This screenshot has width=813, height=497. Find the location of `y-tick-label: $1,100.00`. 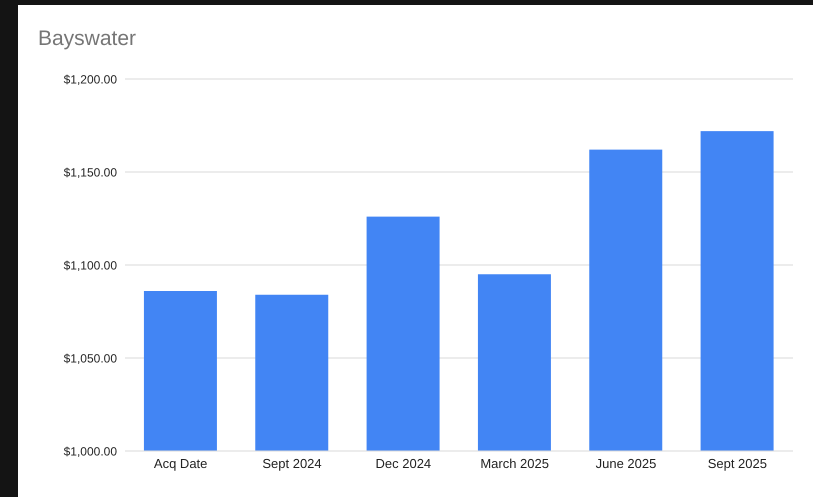

y-tick-label: $1,100.00 is located at coordinates (91, 265).